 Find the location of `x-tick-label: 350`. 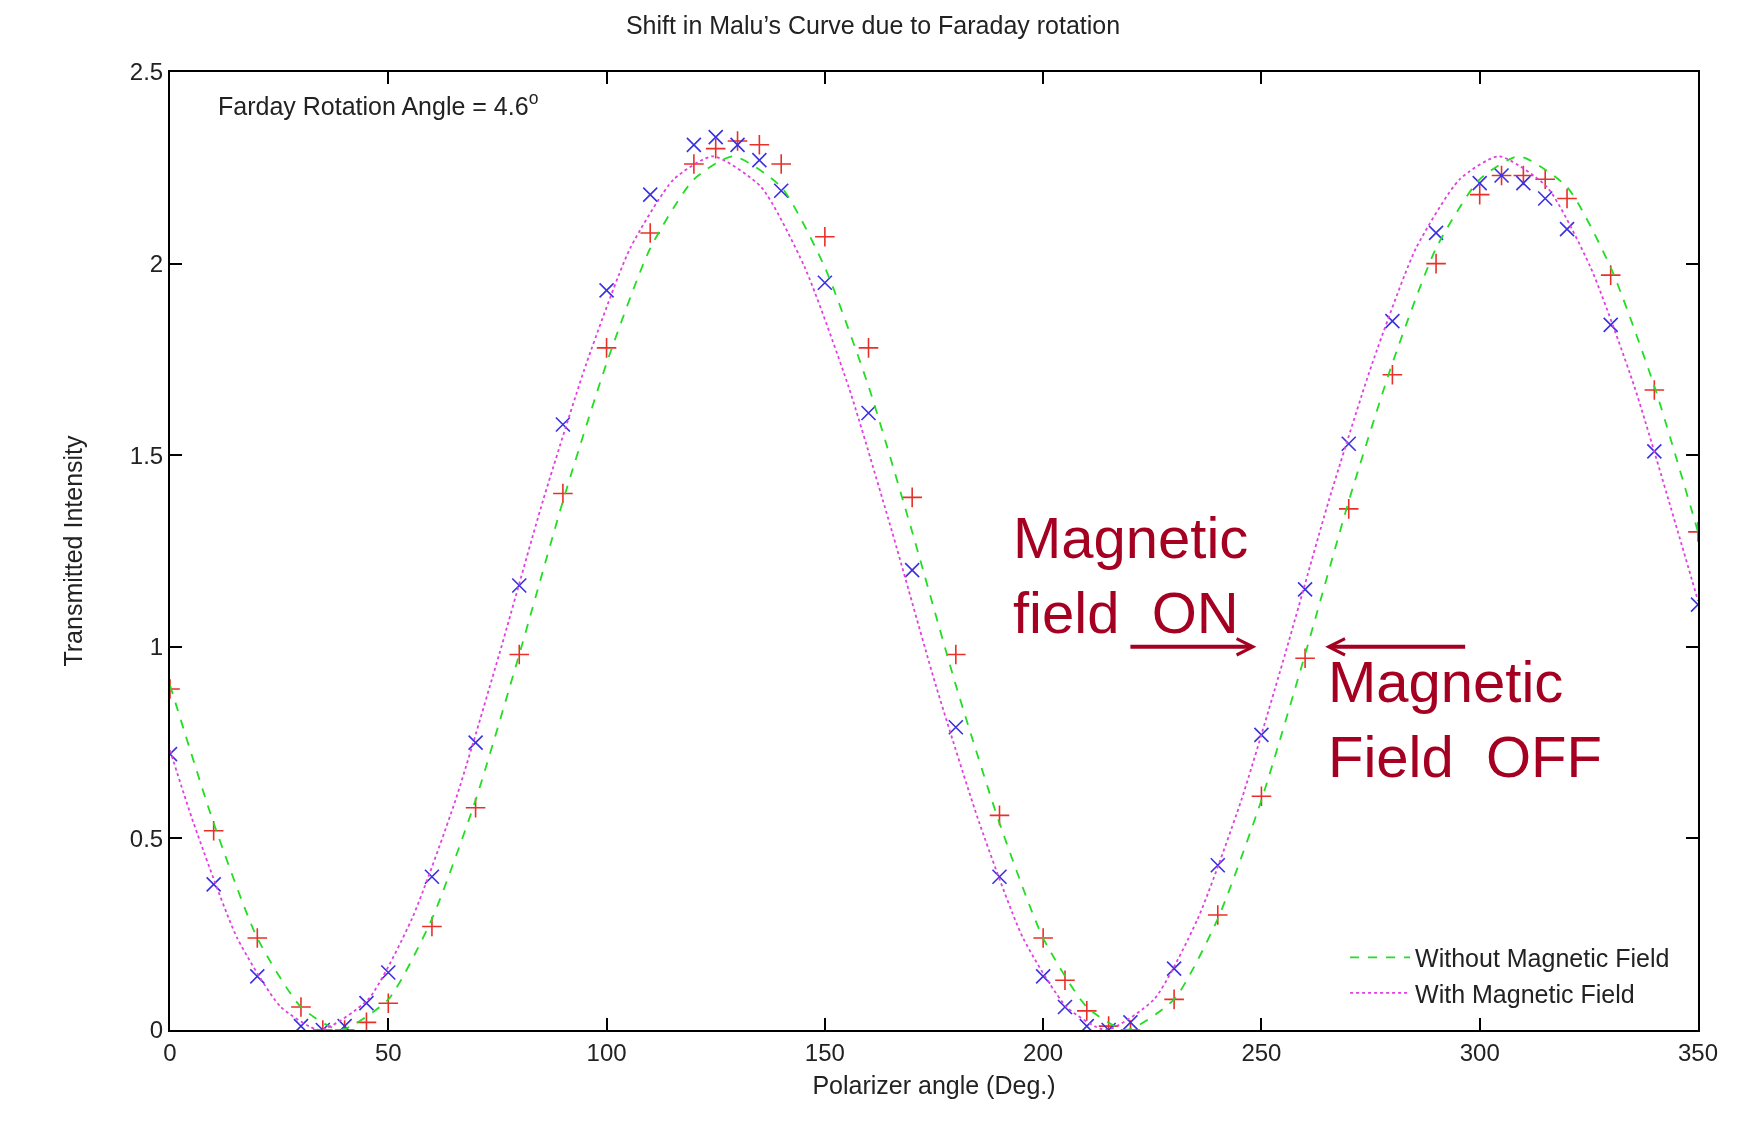

x-tick-label: 350 is located at coordinates (1698, 1052).